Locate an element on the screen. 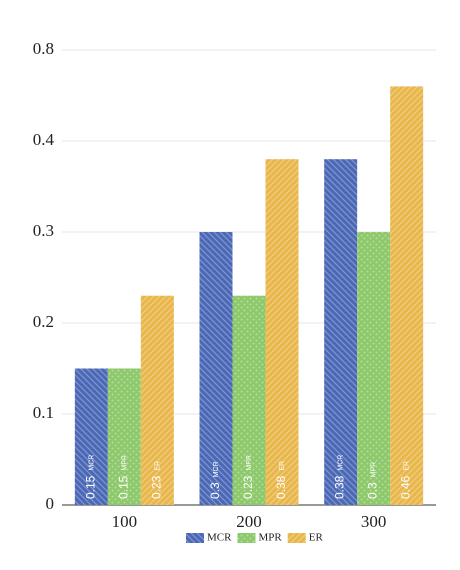 This screenshot has height=570, width=460. data-label: 0.15 MPR is located at coordinates (124, 477).